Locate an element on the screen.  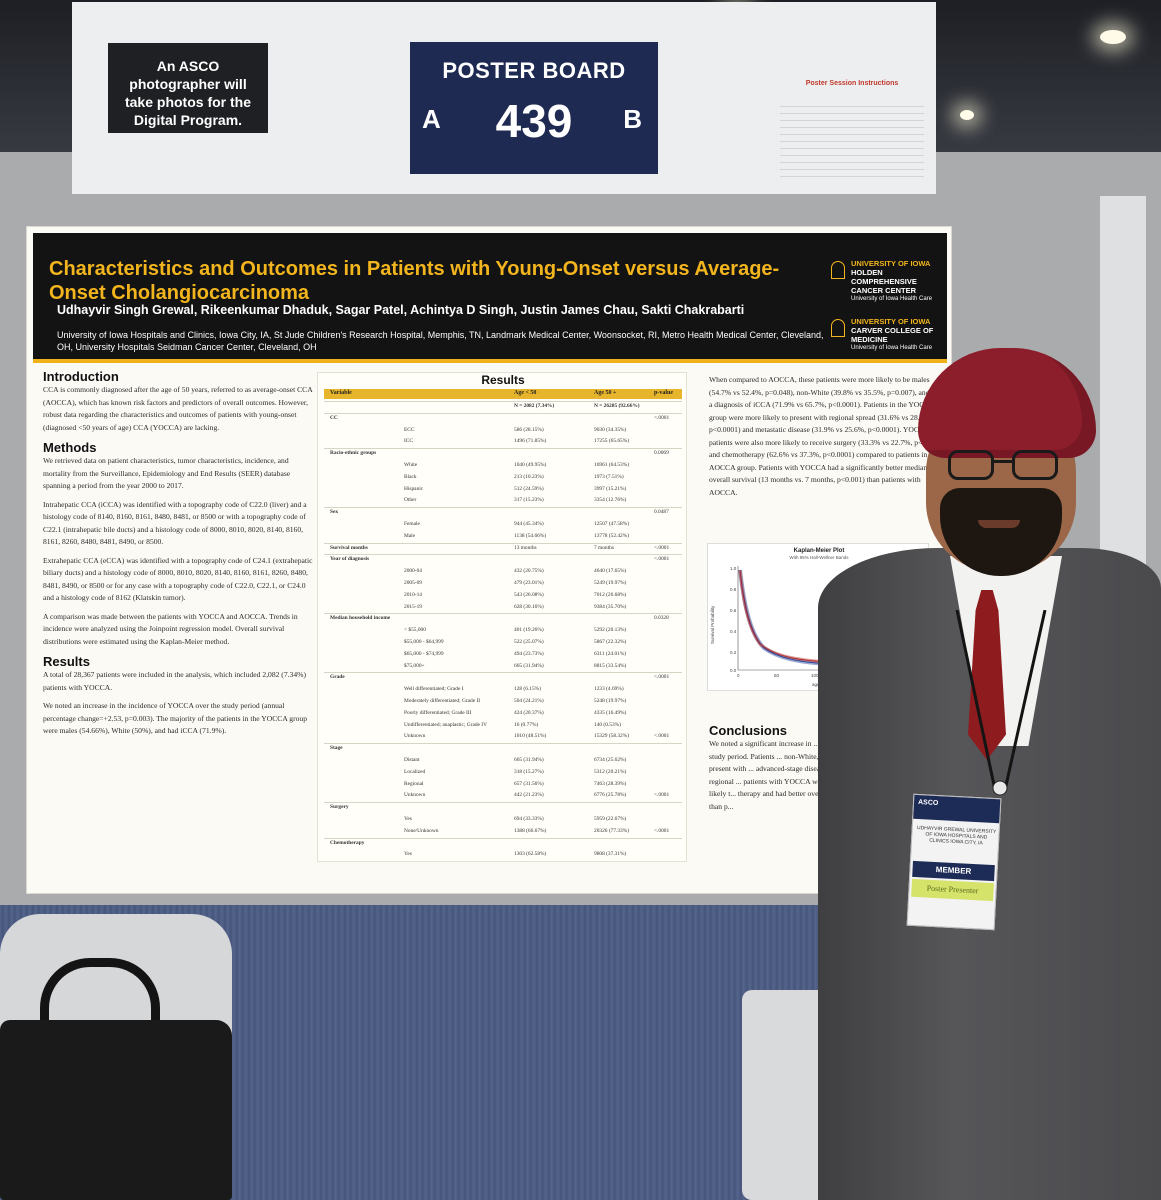
table-cell: Hispanic is located at coordinates (414, 488).